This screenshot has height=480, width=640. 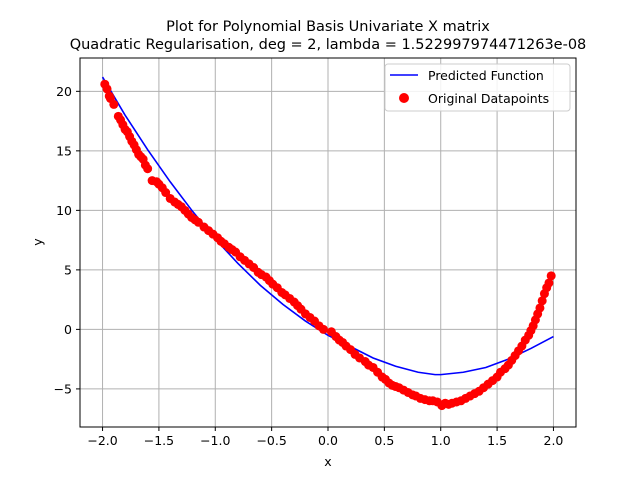 I want to click on x-tick-label: −1.5, so click(x=159, y=440).